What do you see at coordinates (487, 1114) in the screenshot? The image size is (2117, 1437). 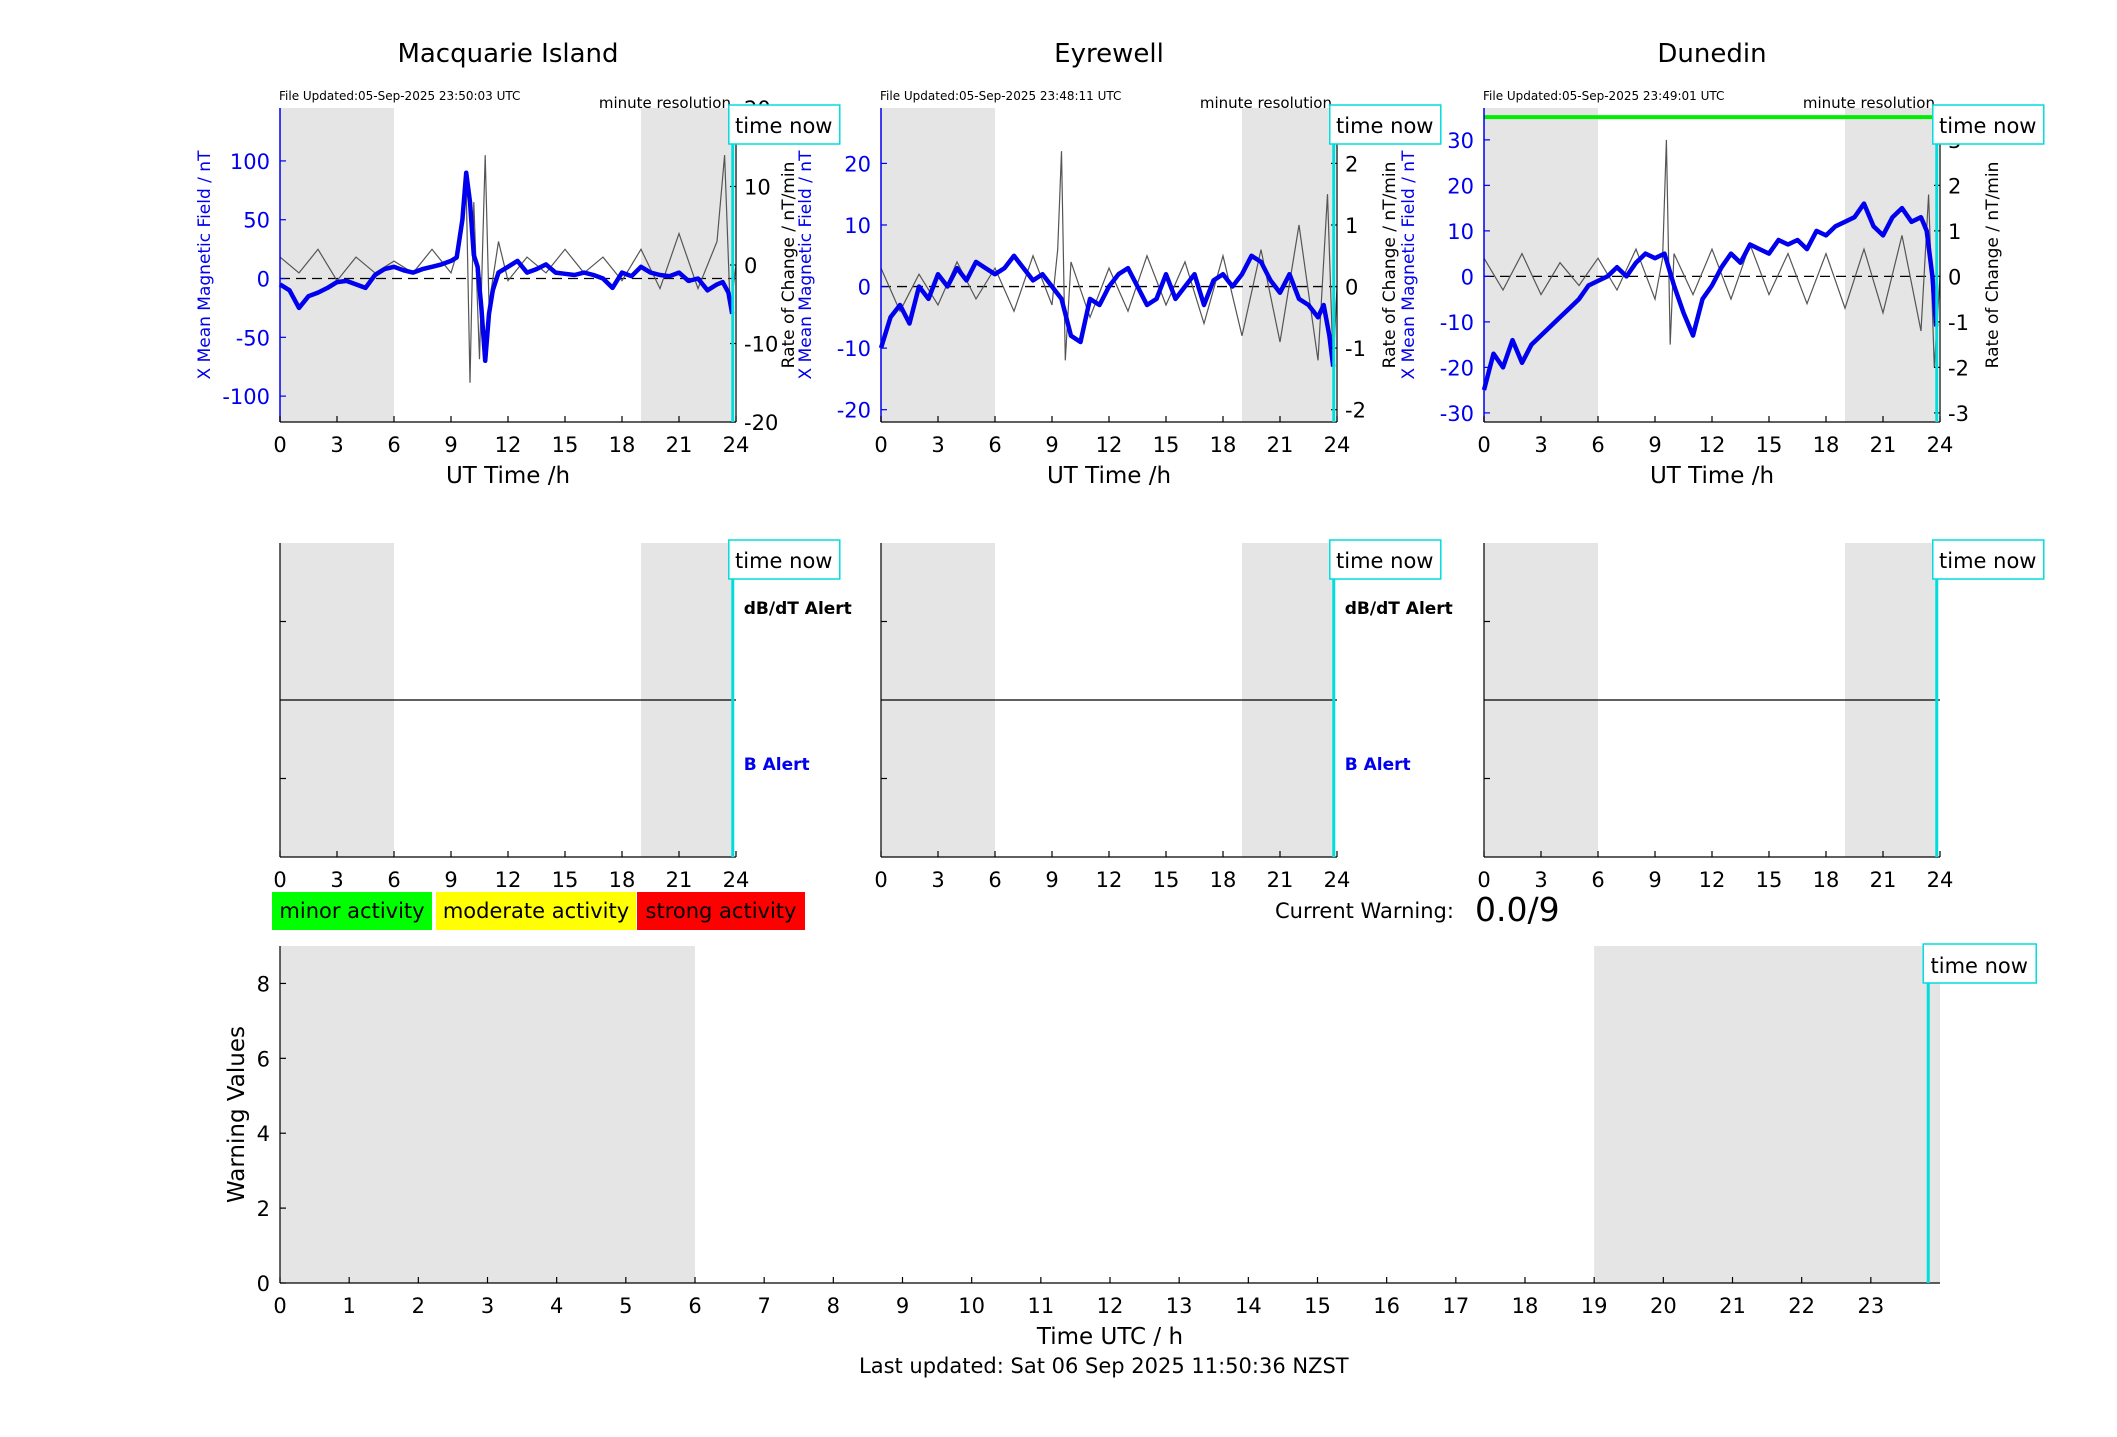 I see `warning-night-shading` at bounding box center [487, 1114].